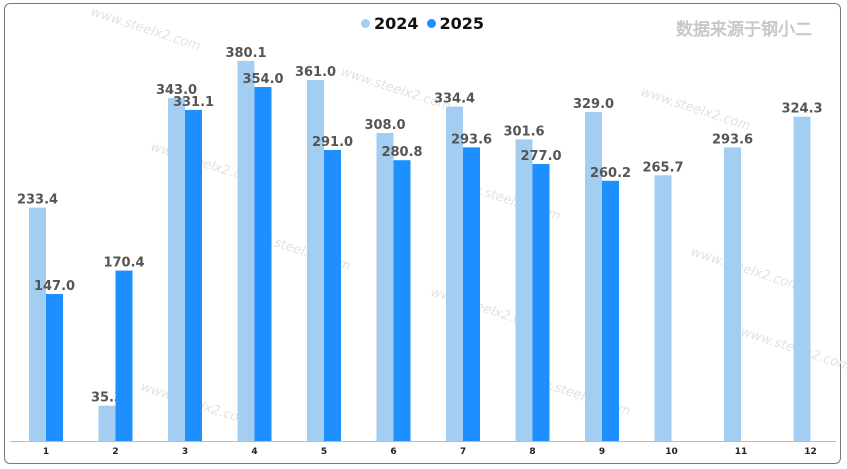 This screenshot has width=847, height=469. What do you see at coordinates (471, 139) in the screenshot?
I see `value-label-2025-7: 293.6` at bounding box center [471, 139].